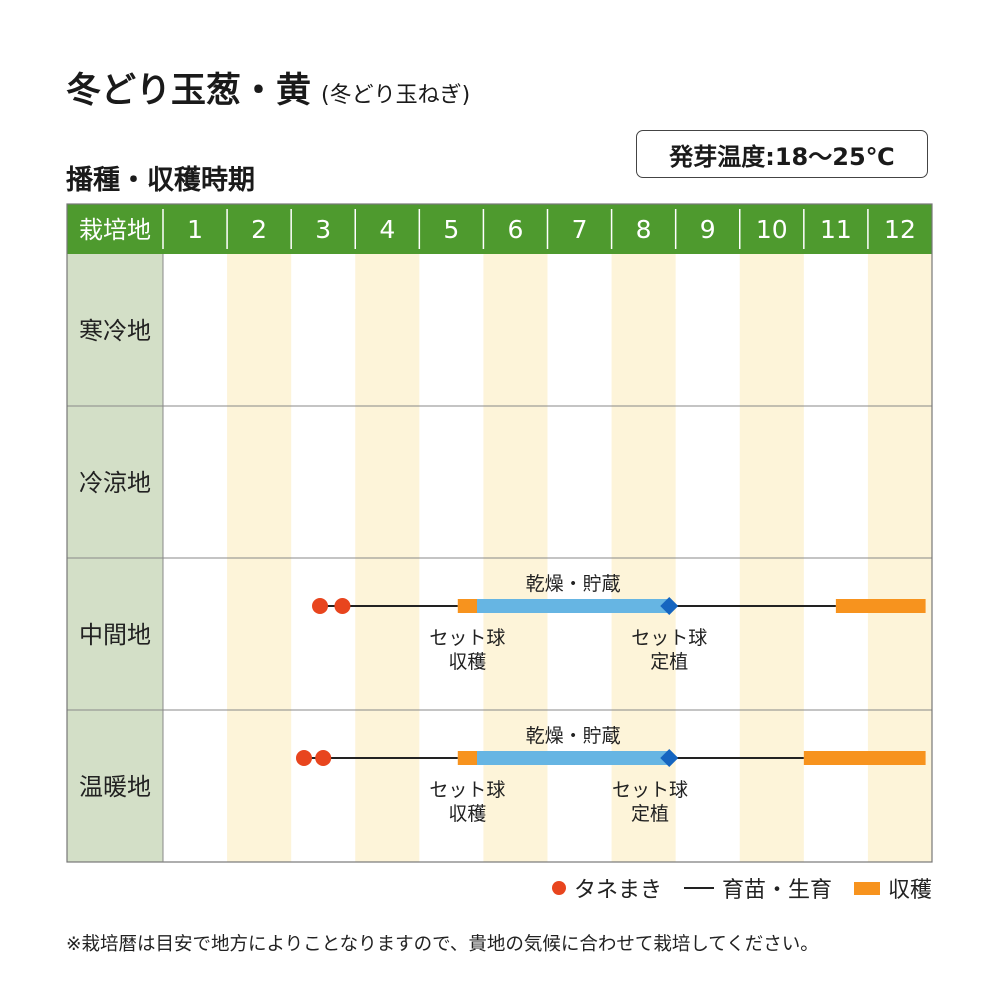 This screenshot has width=1000, height=1000. Describe the element at coordinates (451, 229) in the screenshot. I see `month-label: 5` at that location.